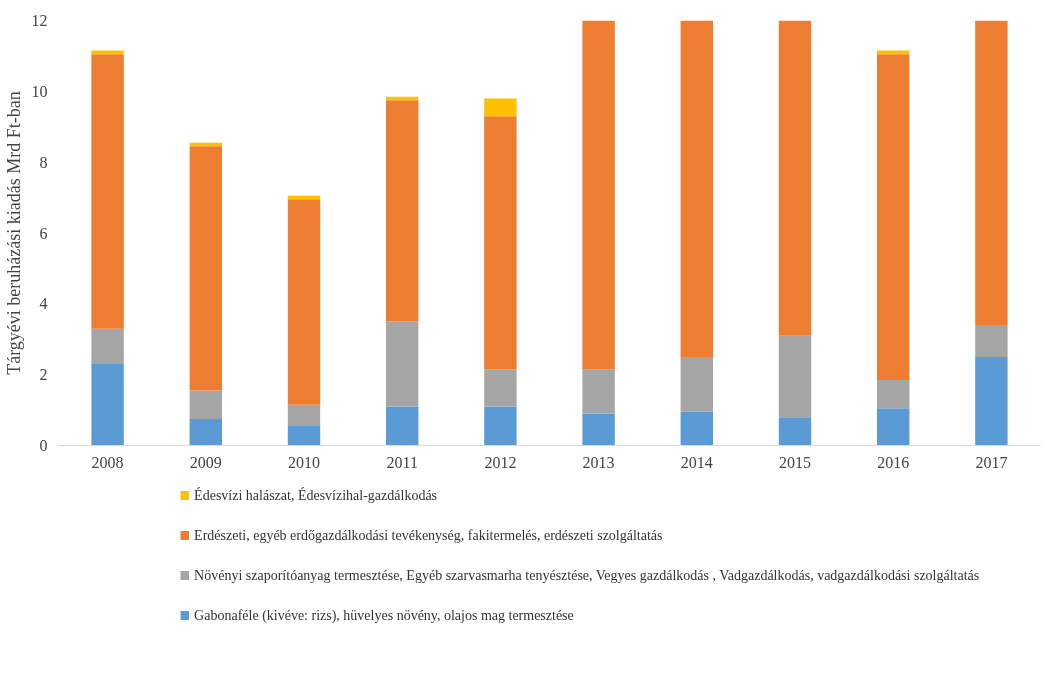  Describe the element at coordinates (107, 462) in the screenshot. I see `x-tick-label: 2008` at that location.